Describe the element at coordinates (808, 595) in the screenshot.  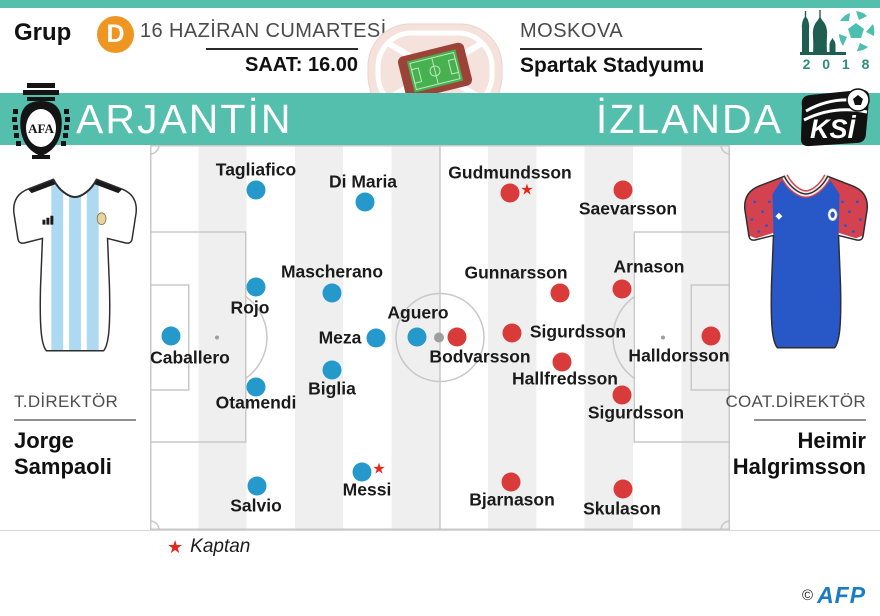
I see `copyright-symbol: ©` at that location.